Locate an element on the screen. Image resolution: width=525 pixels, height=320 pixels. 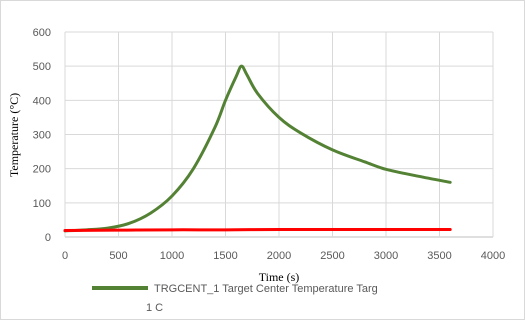
y-tick-label: 500 is located at coordinates (42, 67).